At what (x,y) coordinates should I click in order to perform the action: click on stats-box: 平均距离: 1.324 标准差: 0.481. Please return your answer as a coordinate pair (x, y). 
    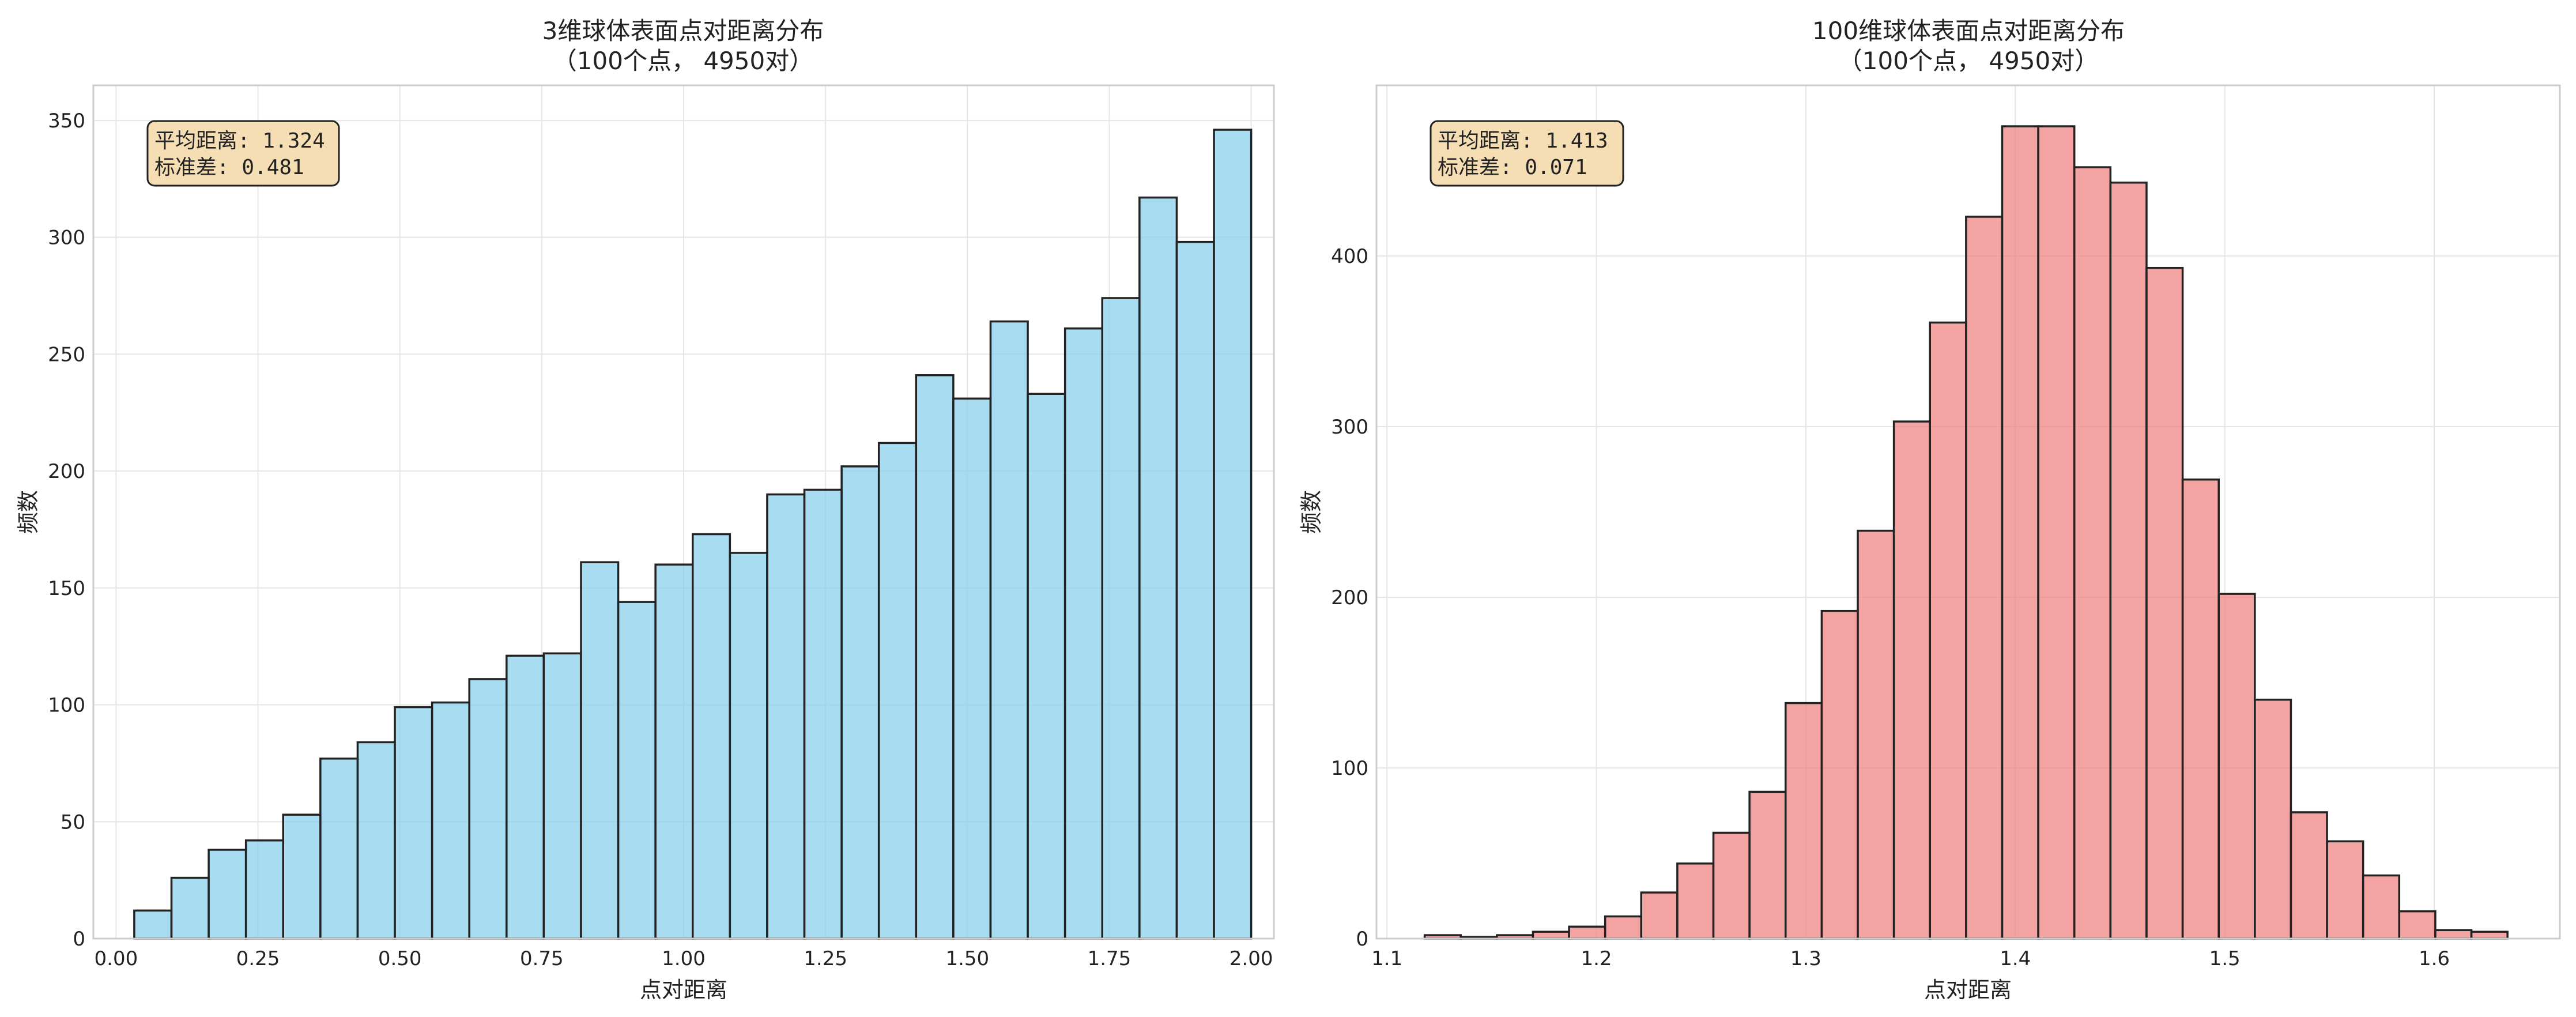
    Looking at the image, I should click on (243, 153).